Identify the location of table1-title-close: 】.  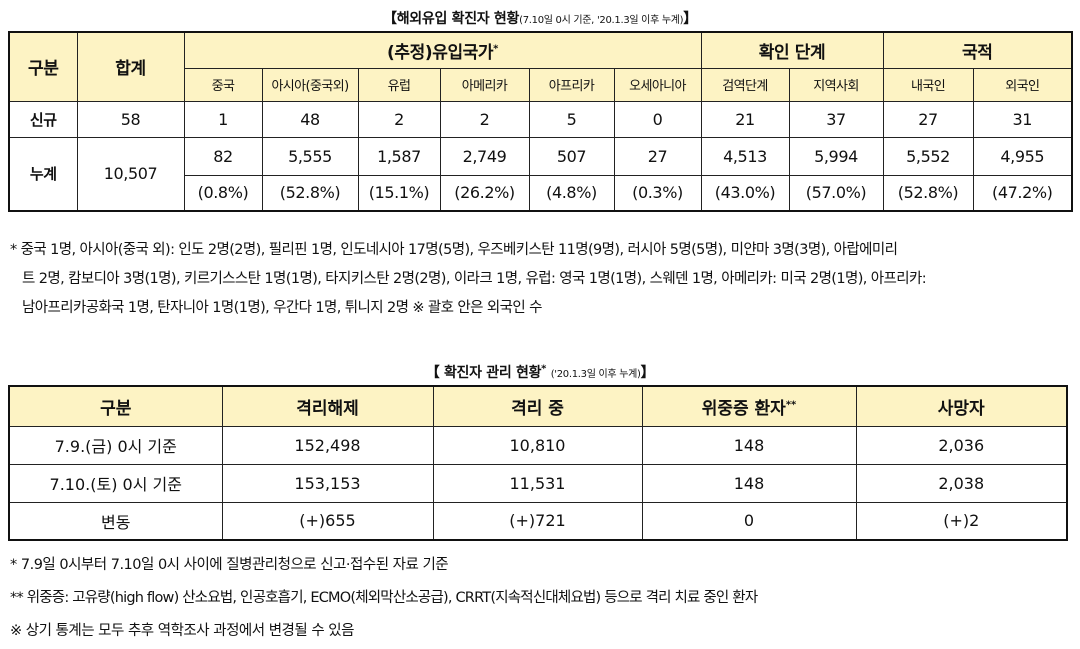
(690, 19).